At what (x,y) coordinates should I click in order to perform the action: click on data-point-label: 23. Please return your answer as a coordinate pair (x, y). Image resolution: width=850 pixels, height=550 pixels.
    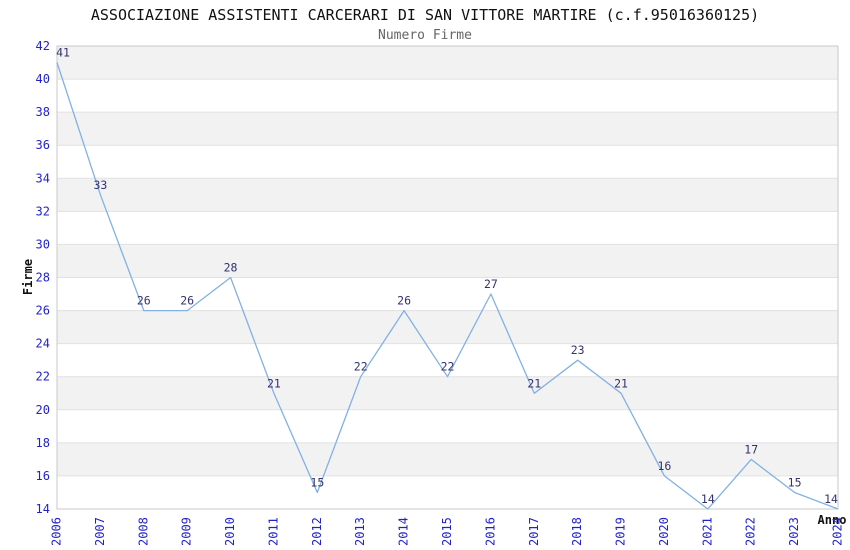
    Looking at the image, I should click on (578, 350).